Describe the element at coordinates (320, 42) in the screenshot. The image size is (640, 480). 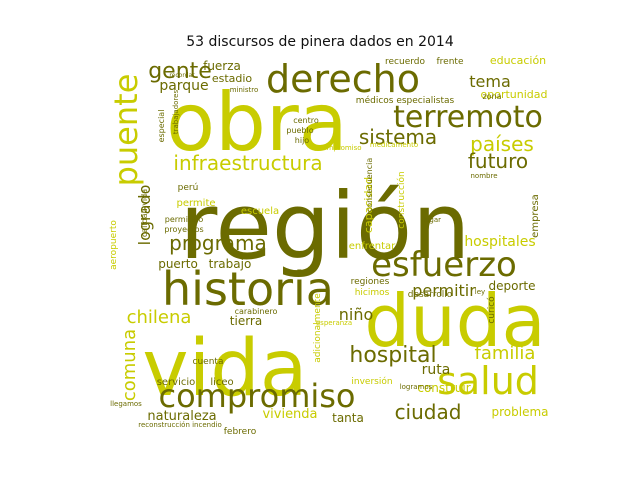
I see `chart-title: 53 discursos de pinera dados en 2014` at that location.